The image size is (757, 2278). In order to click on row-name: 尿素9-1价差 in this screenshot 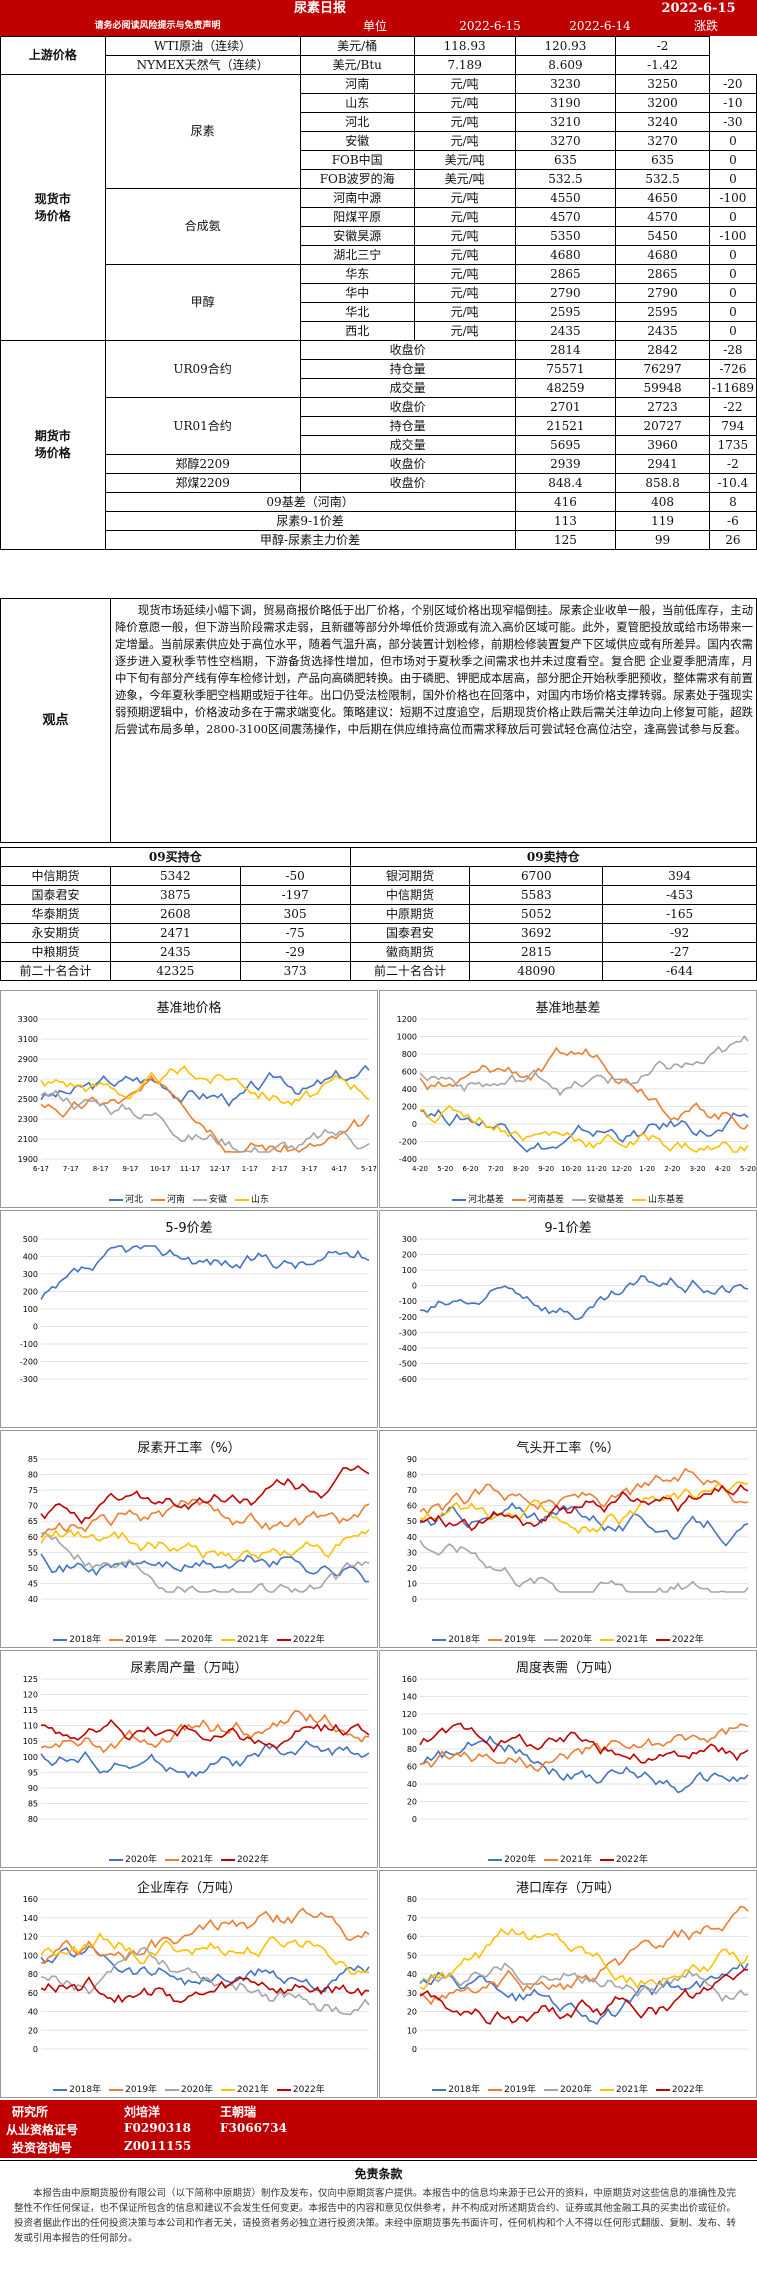, I will do `click(310, 521)`.